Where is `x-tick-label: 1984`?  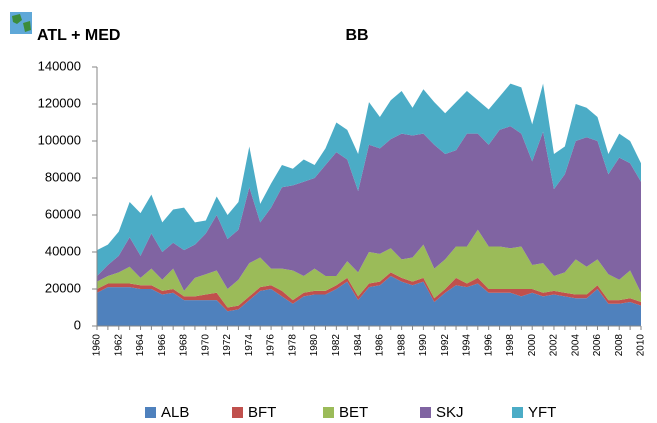
x-tick-label: 1984 is located at coordinates (358, 345).